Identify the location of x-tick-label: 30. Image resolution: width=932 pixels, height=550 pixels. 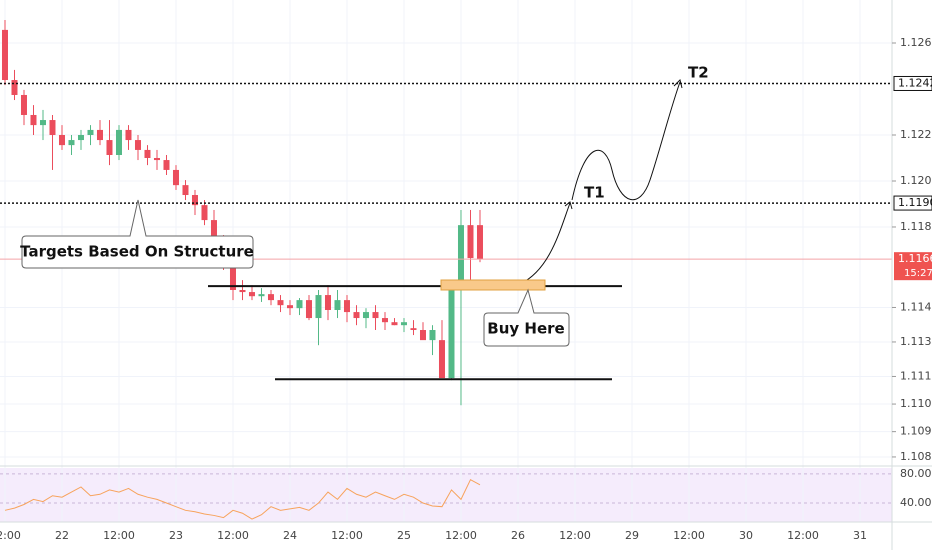
(746, 535).